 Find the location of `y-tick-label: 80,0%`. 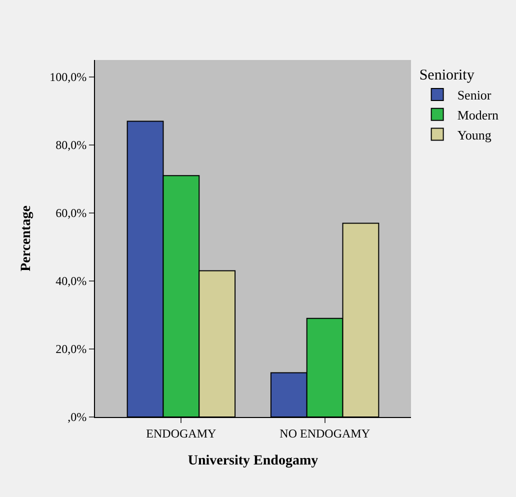

y-tick-label: 80,0% is located at coordinates (71, 145).